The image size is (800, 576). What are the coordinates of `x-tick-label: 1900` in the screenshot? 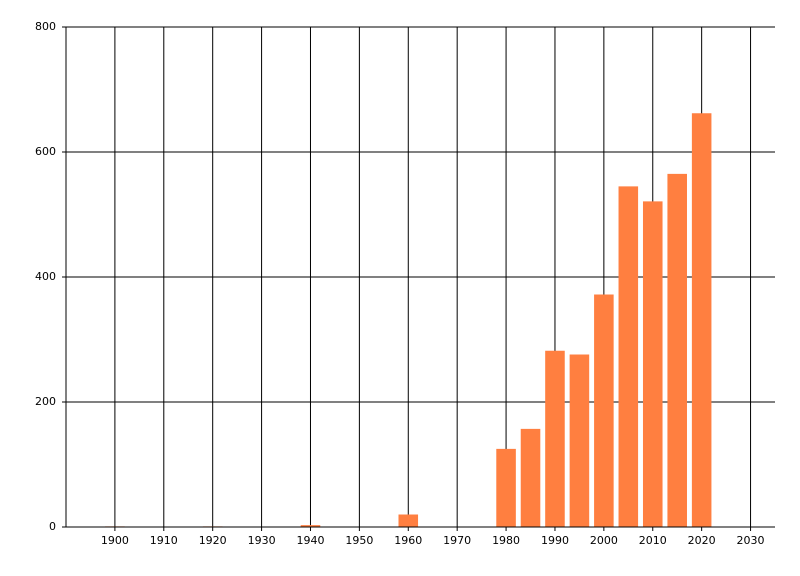 It's located at (115, 540).